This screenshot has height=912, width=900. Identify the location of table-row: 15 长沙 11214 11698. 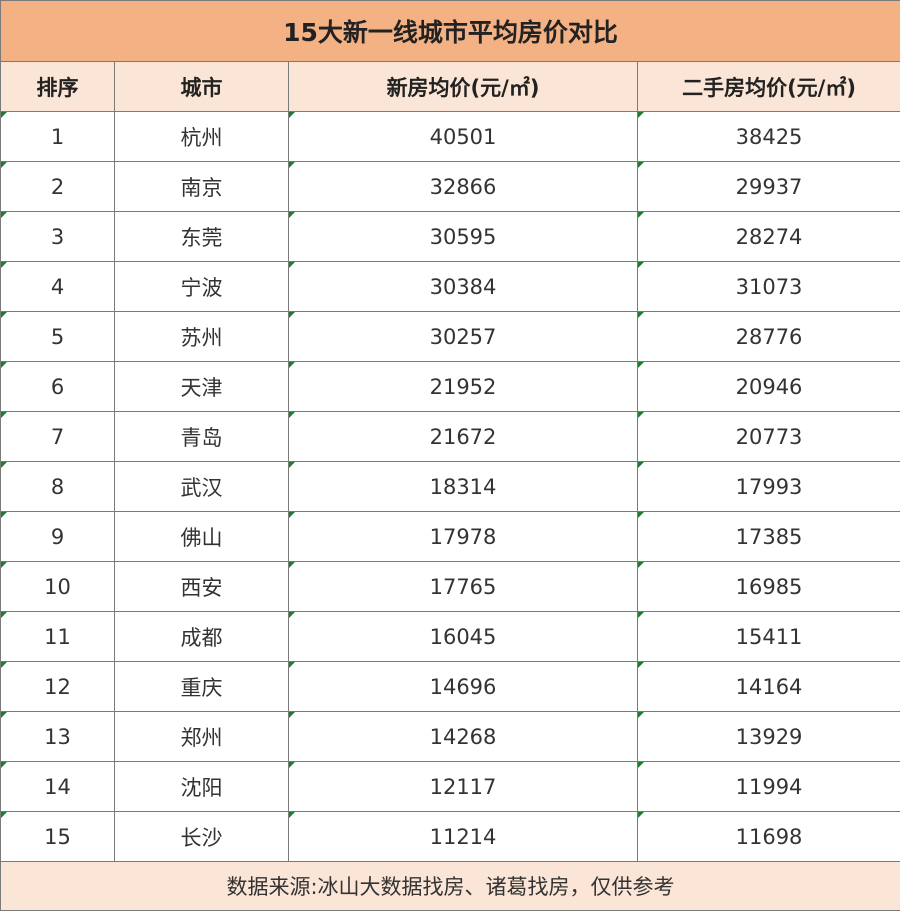
(450, 836).